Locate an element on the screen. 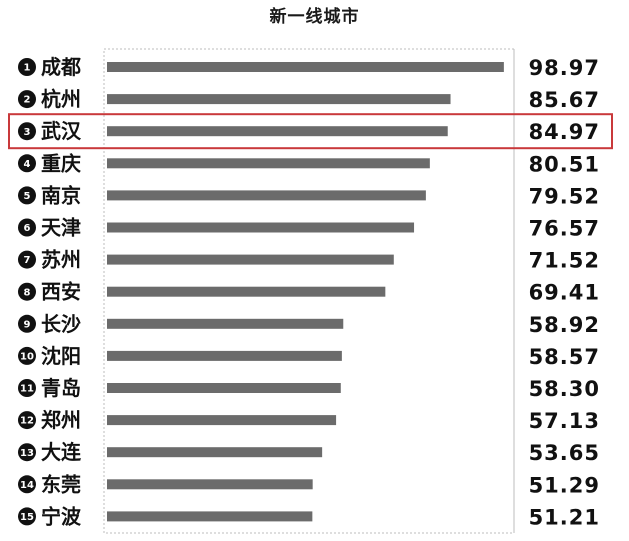  value-label: 71.52 is located at coordinates (564, 261).